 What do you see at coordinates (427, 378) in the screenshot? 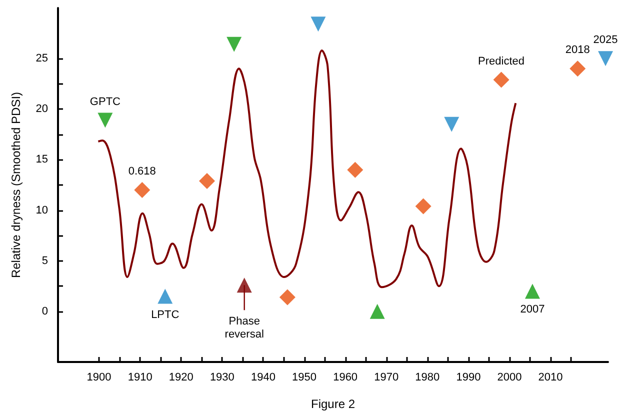
I see `x-tick-label: 1980` at bounding box center [427, 378].